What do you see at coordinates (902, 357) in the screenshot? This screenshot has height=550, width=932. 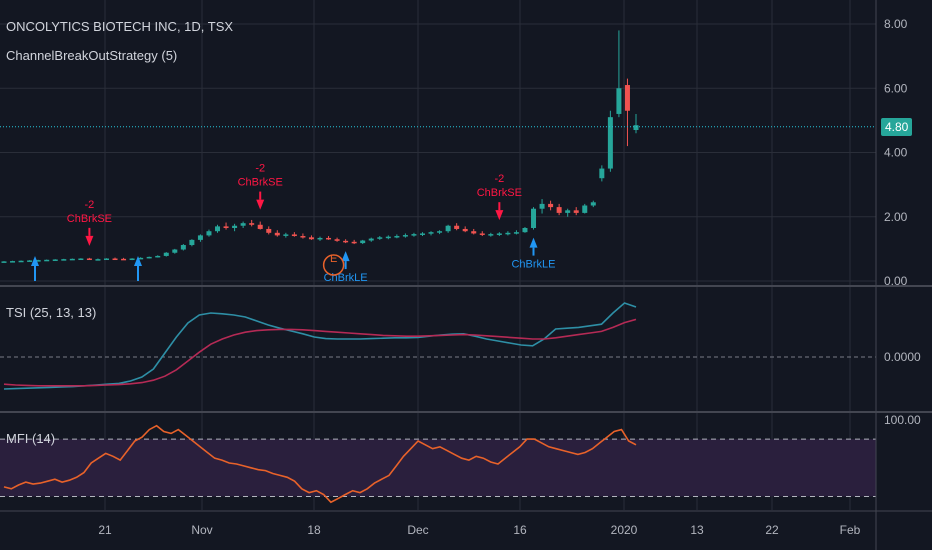 I see `tsi-tick-label: 0.0000` at bounding box center [902, 357].